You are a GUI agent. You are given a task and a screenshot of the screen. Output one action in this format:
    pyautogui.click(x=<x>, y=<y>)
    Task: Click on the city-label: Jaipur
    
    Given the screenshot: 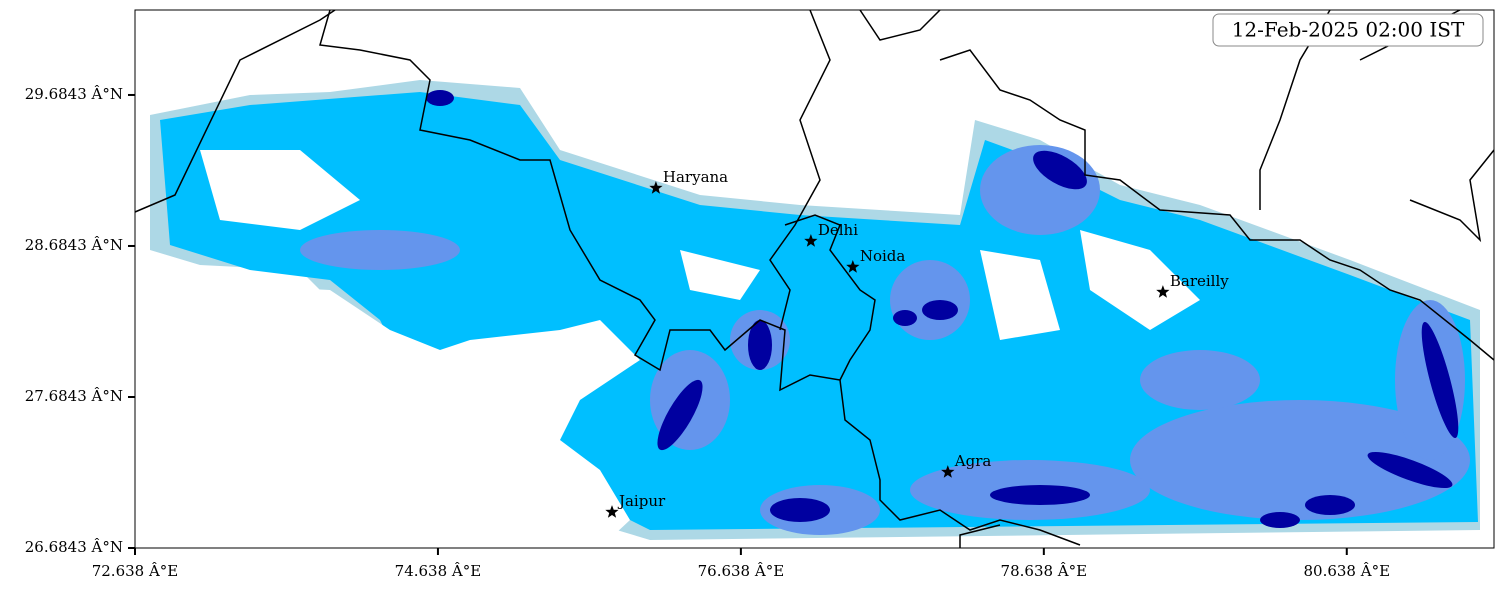 What is the action you would take?
    pyautogui.click(x=641, y=501)
    